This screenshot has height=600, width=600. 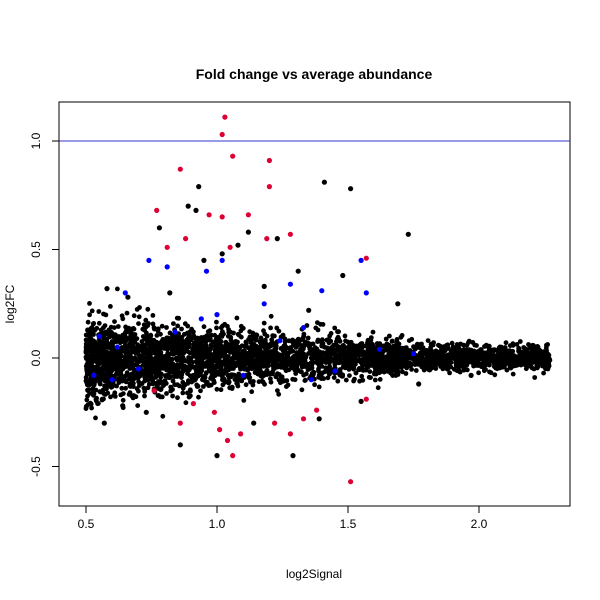 What do you see at coordinates (86, 524) in the screenshot?
I see `x-tick-label: 0.5` at bounding box center [86, 524].